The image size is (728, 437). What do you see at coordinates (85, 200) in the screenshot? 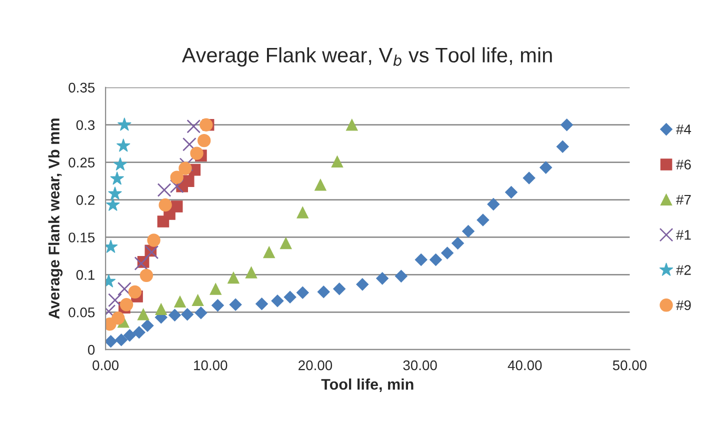
I see `y-tick-label: 0.2` at bounding box center [85, 200].